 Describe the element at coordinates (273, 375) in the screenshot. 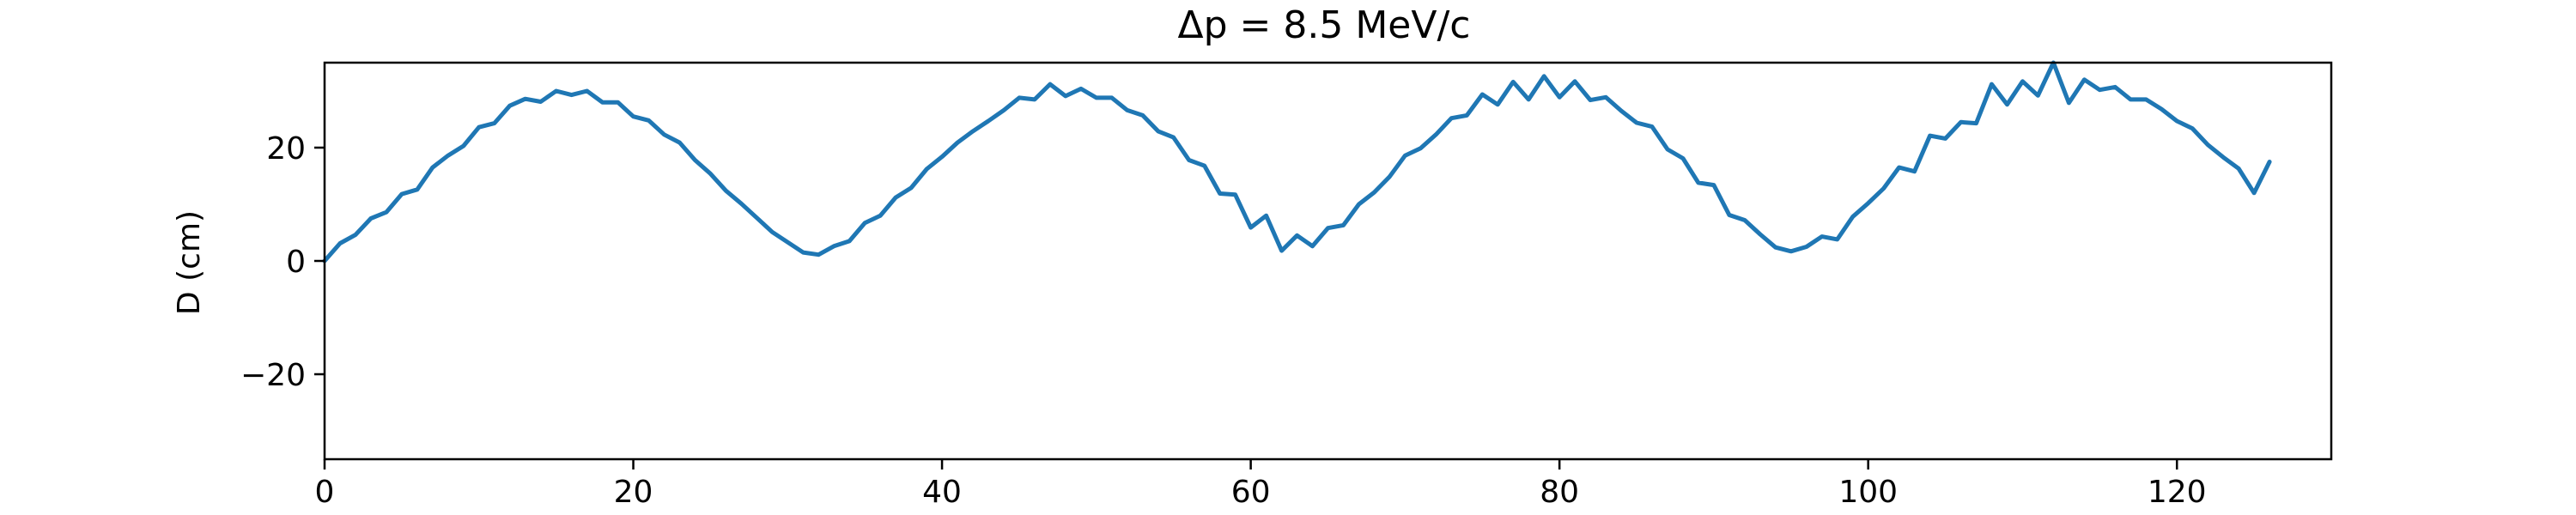

I see `y-tick-label: −20` at that location.